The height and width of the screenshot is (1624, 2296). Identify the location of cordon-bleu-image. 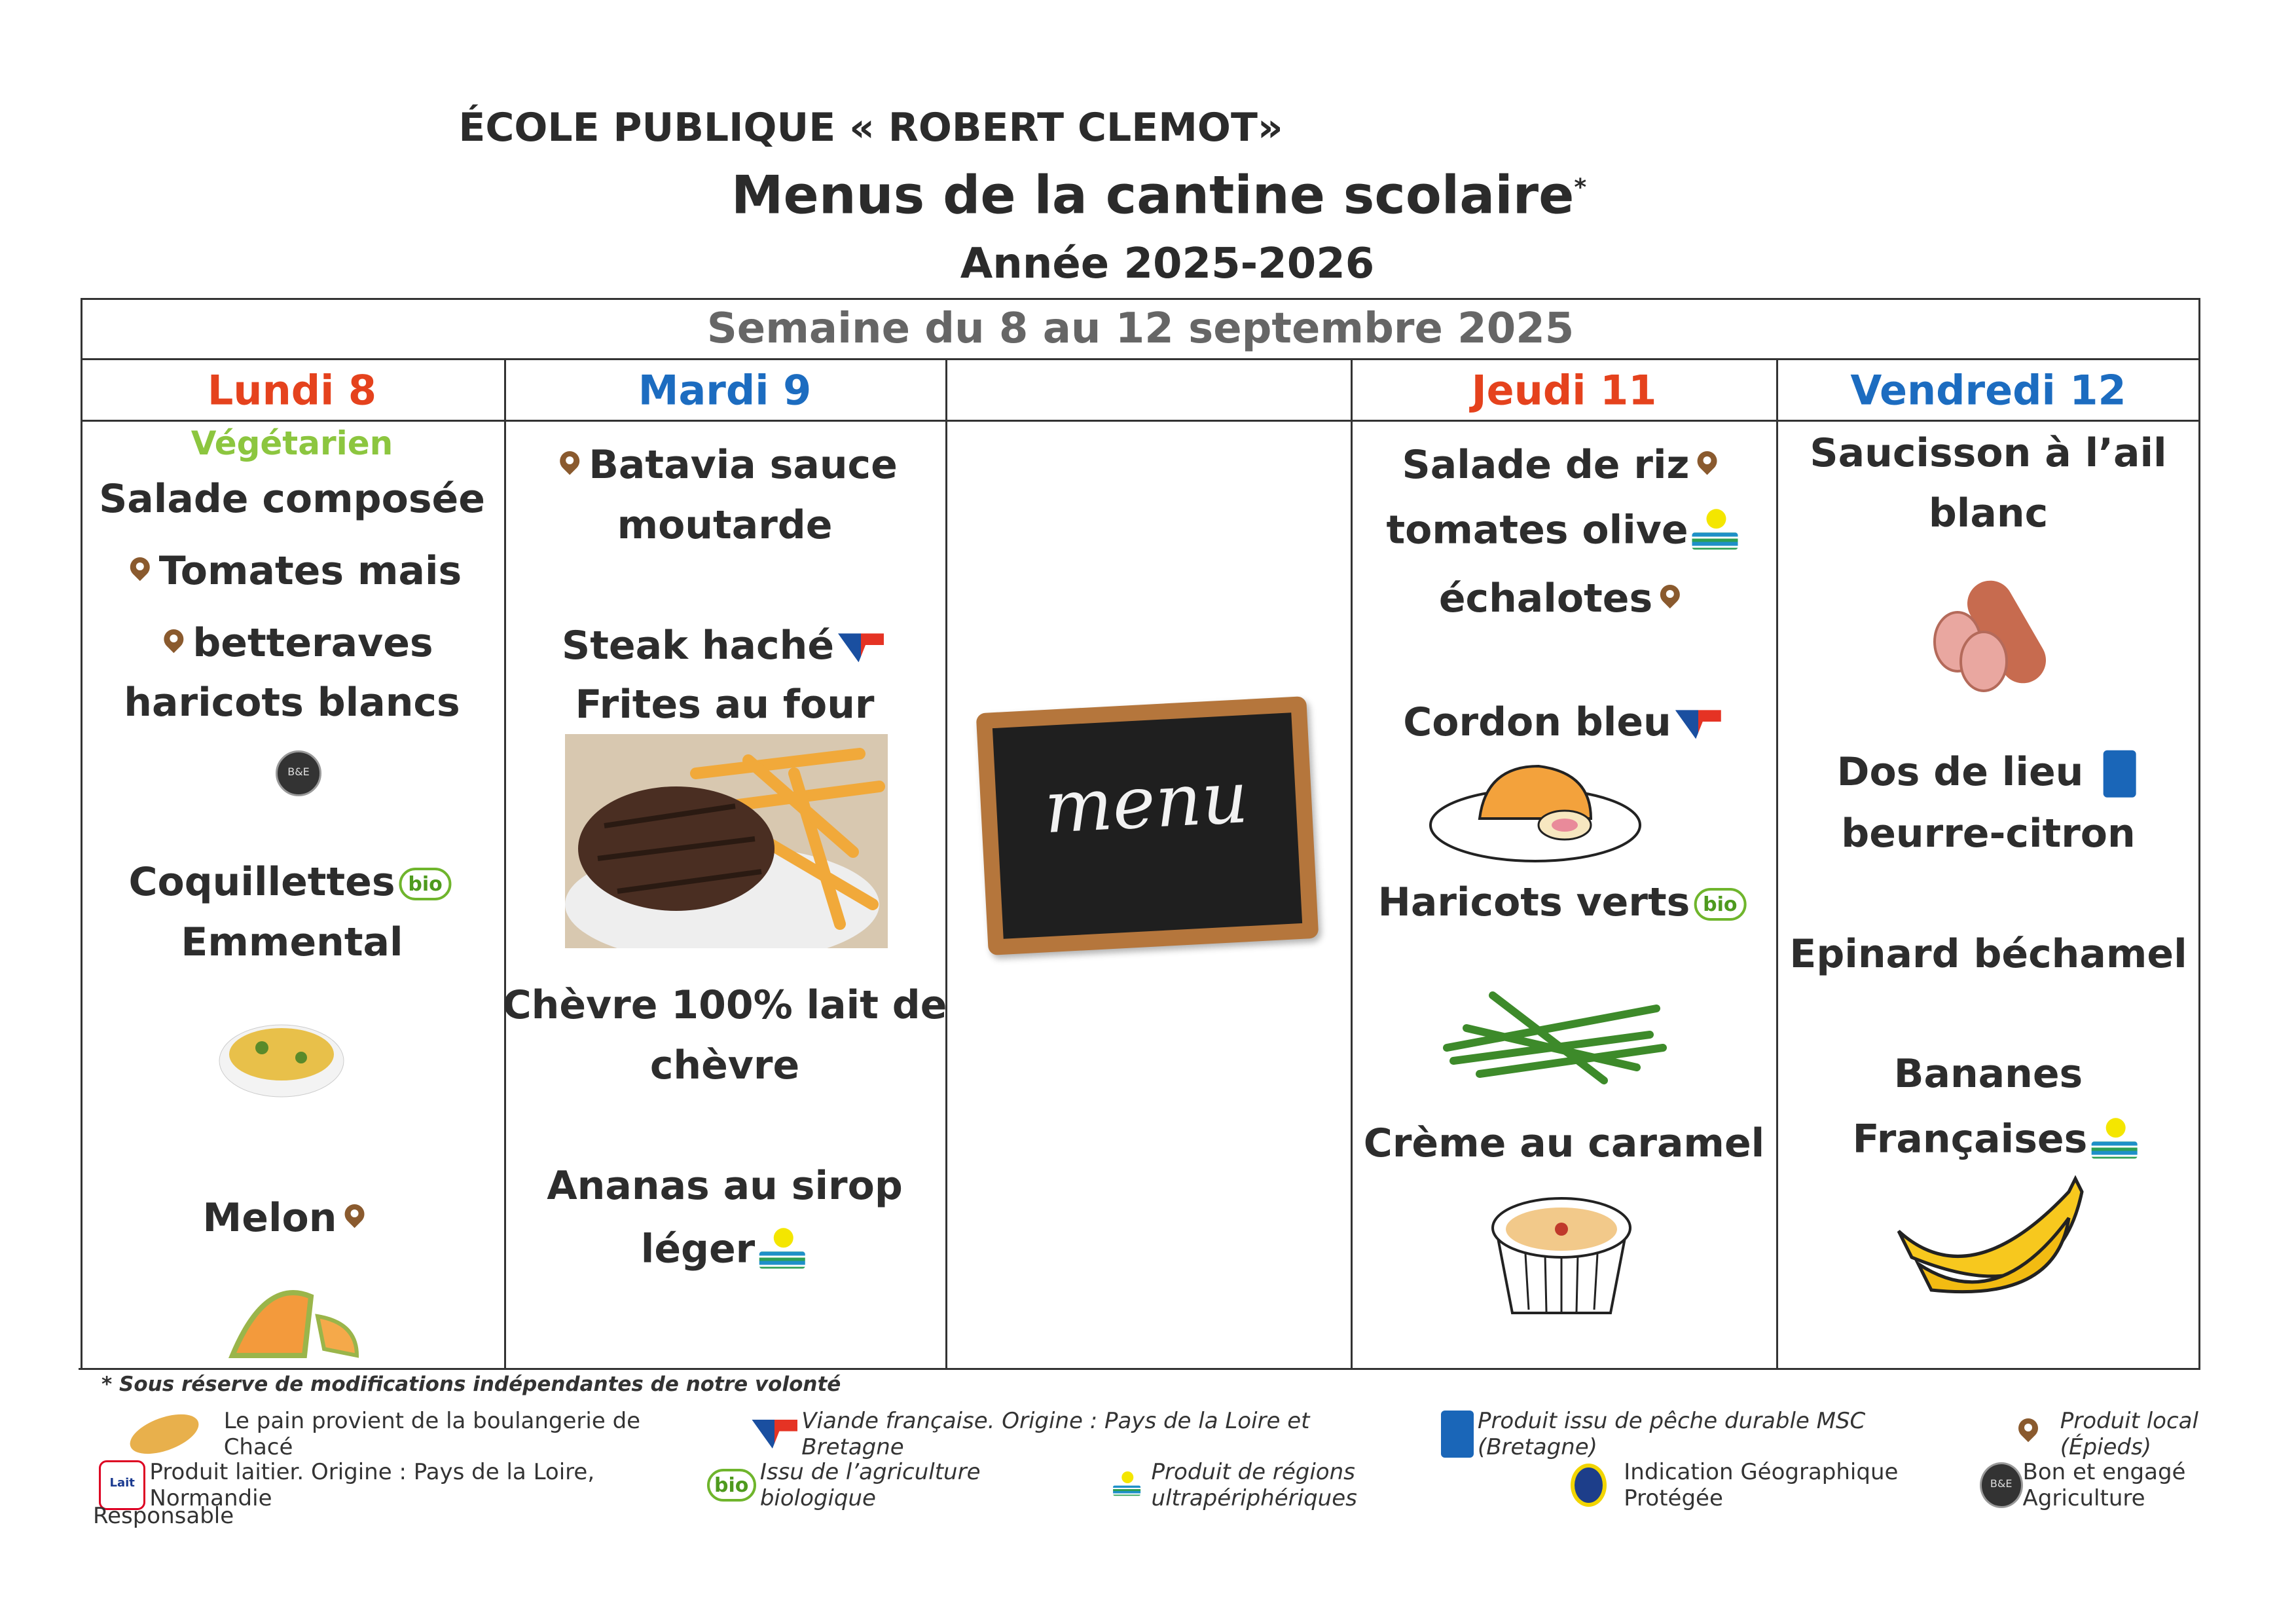
(1535, 813).